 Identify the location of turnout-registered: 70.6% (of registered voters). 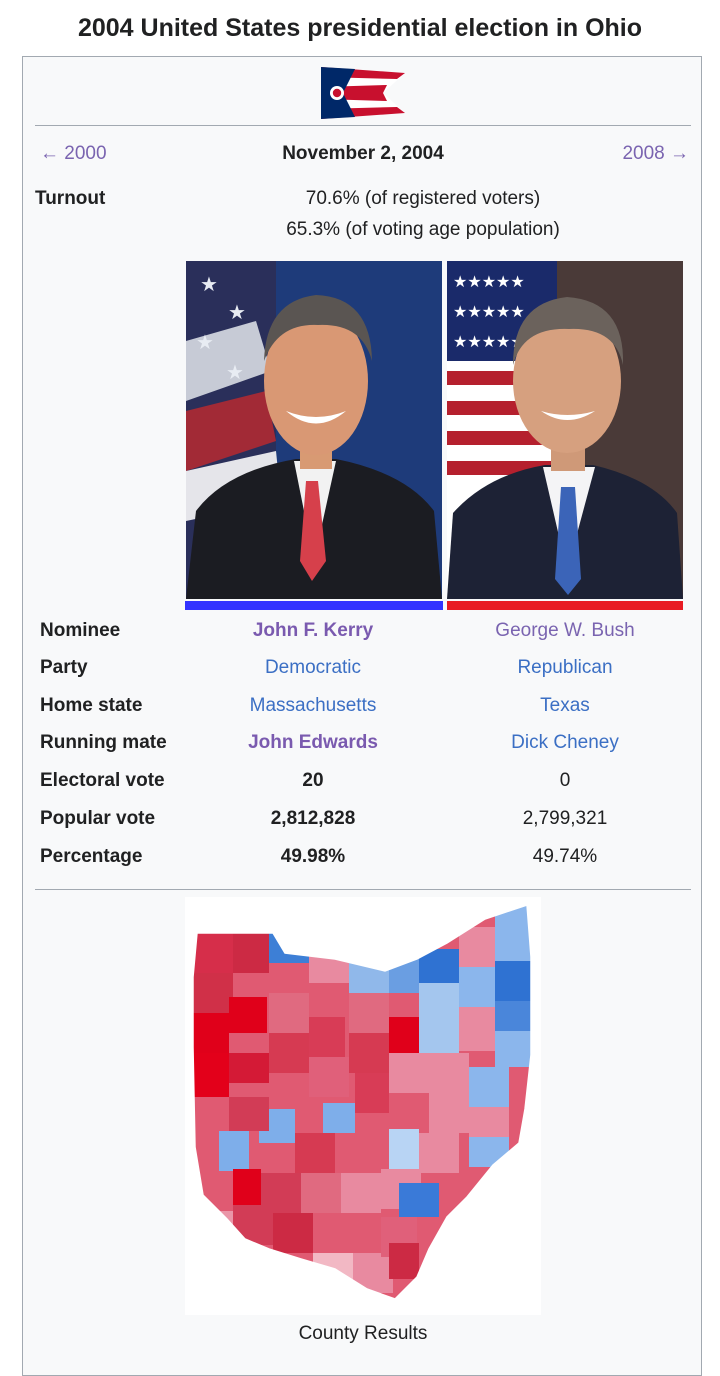
(423, 198).